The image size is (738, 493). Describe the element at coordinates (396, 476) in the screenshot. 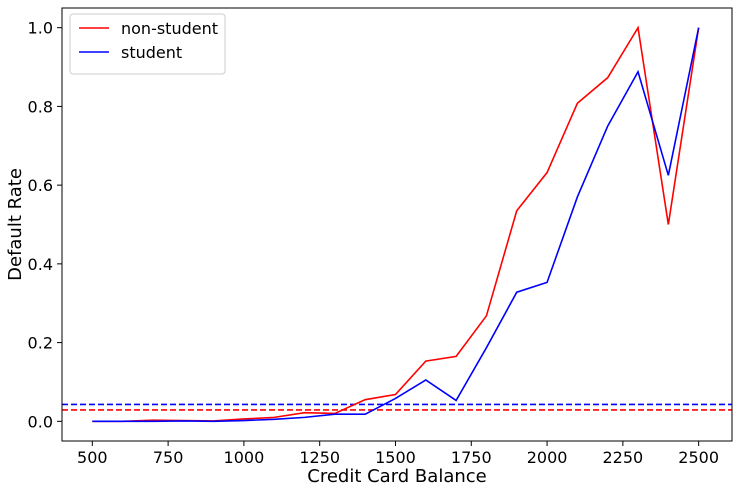

I see `x-axis-label: Credit Card Balance` at that location.